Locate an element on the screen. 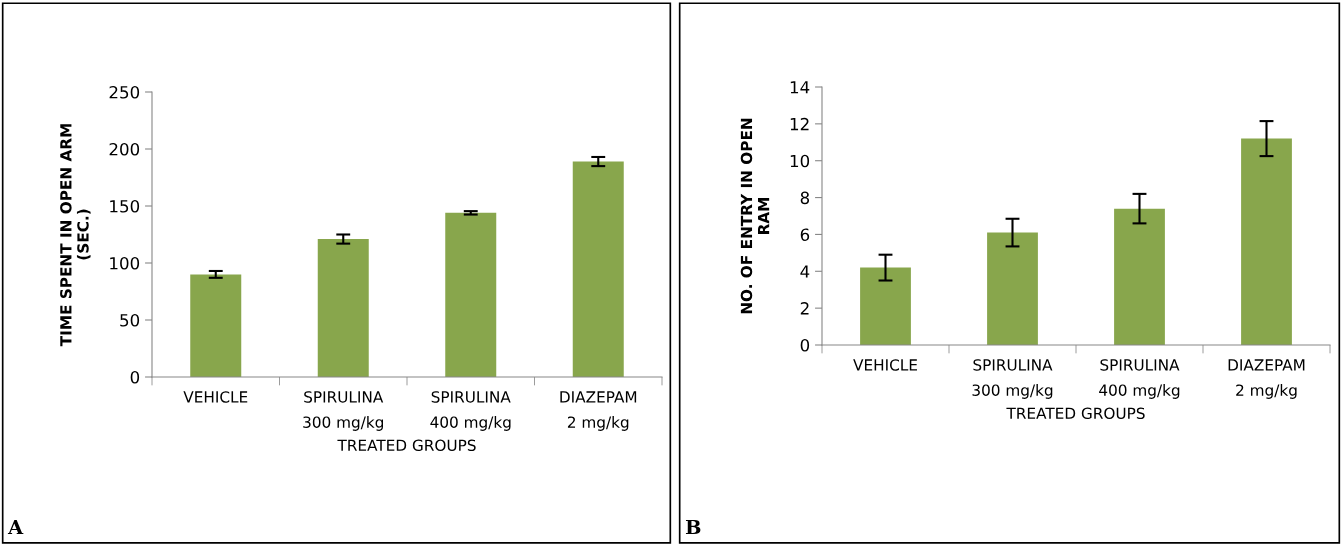  y-tick-label: 250 is located at coordinates (124, 92).